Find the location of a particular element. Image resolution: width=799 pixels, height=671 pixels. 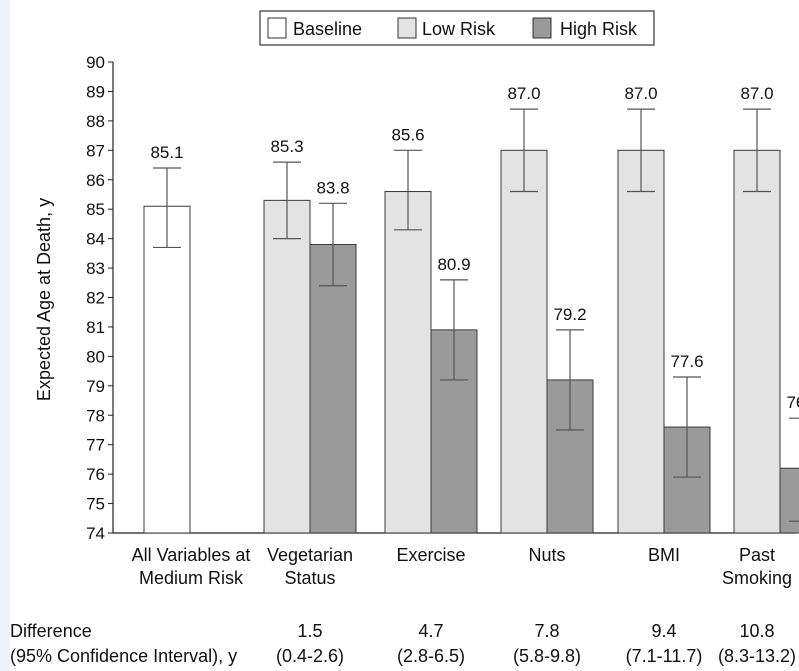

y-tick-label: 75 is located at coordinates (95, 504).